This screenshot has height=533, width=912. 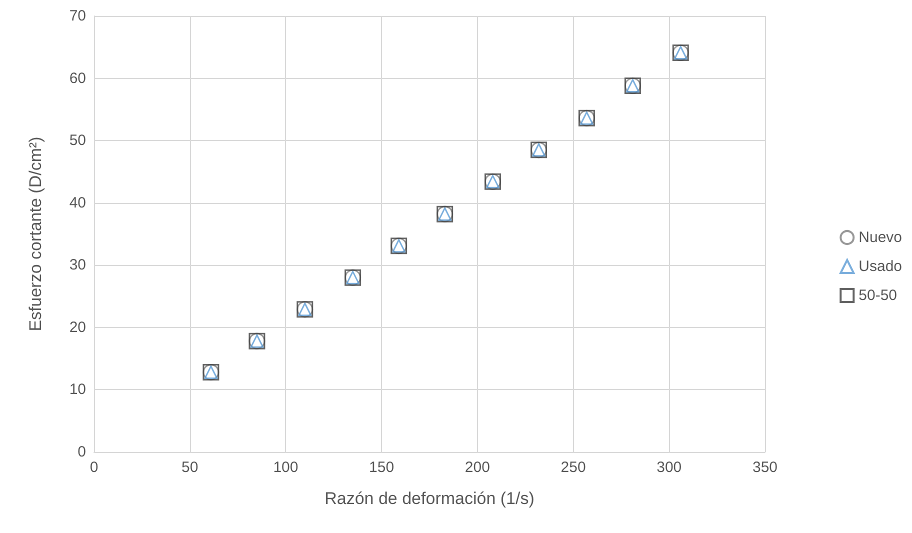 I want to click on y-tick-label: 0, so click(x=82, y=452).